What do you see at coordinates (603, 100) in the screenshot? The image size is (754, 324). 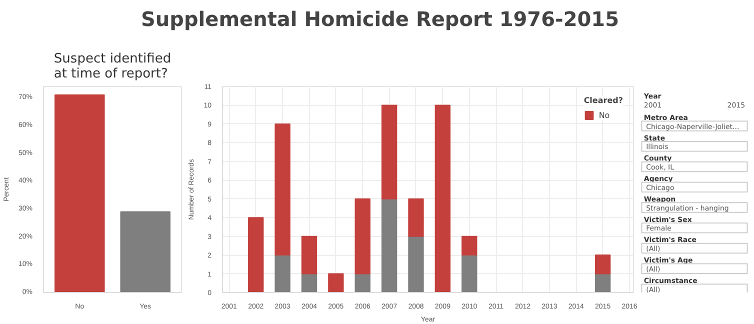 I see `legend-title: Cleared?` at bounding box center [603, 100].